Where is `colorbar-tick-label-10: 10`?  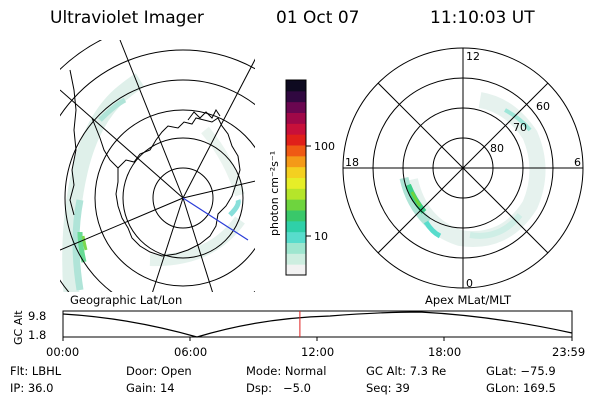 colorbar-tick-label-10: 10 is located at coordinates (321, 236).